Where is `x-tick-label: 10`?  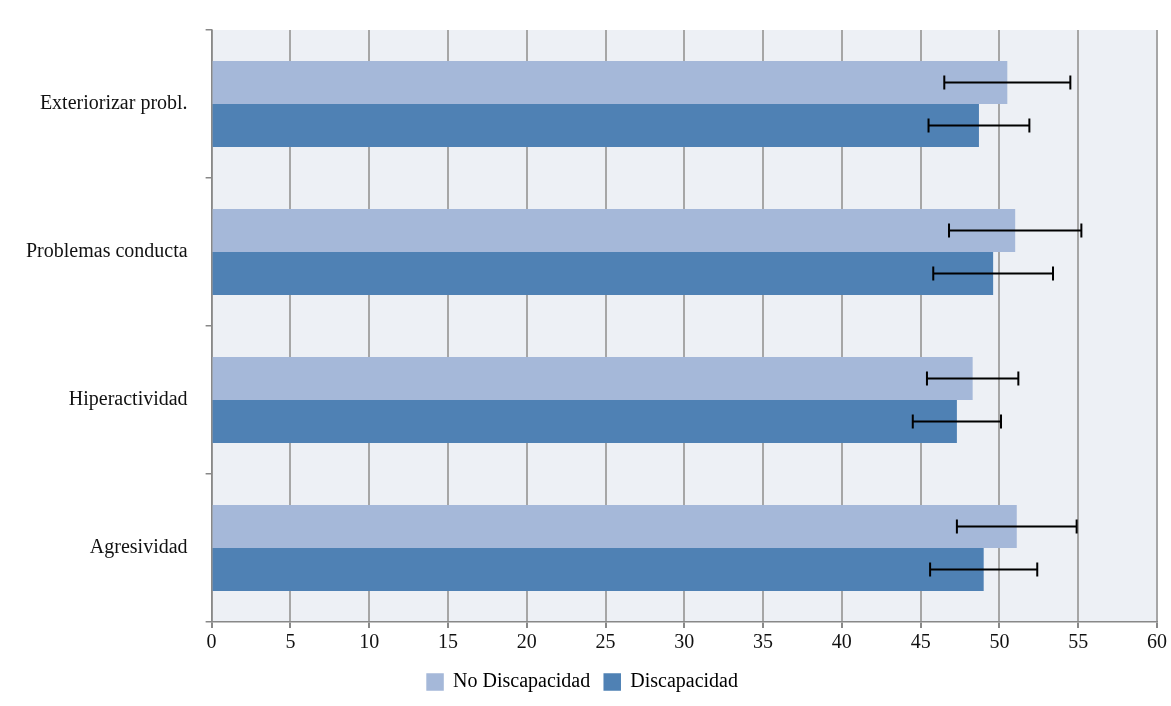
x-tick-label: 10 is located at coordinates (369, 641).